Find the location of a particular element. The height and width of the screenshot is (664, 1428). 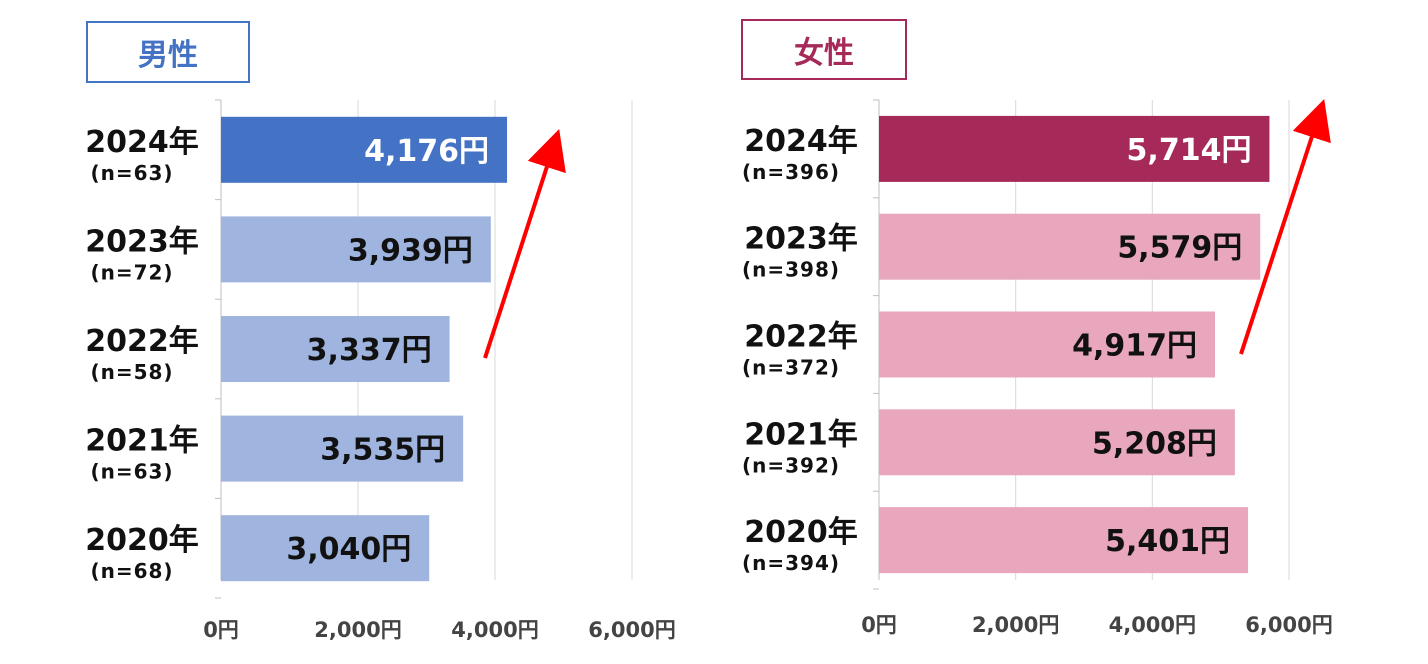

male-tick-label: 4,000円 is located at coordinates (494, 630).